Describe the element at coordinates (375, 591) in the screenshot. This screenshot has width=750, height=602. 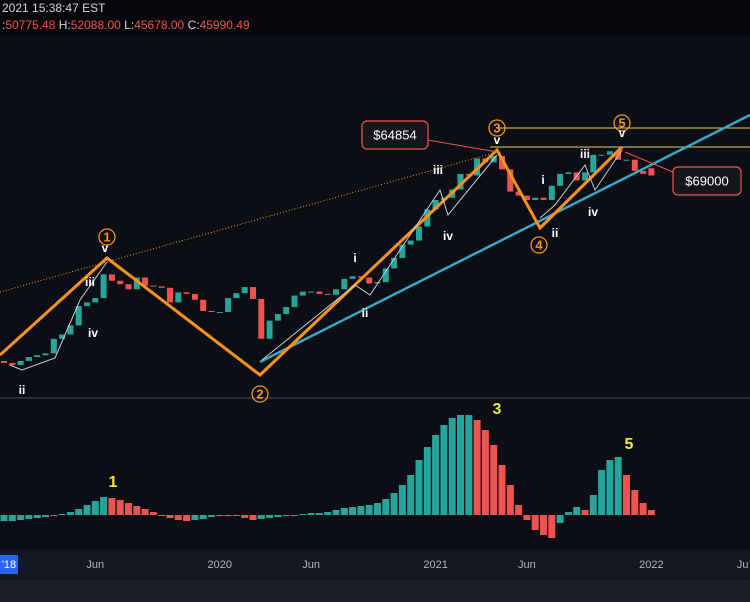
I see `bottom-bar` at that location.